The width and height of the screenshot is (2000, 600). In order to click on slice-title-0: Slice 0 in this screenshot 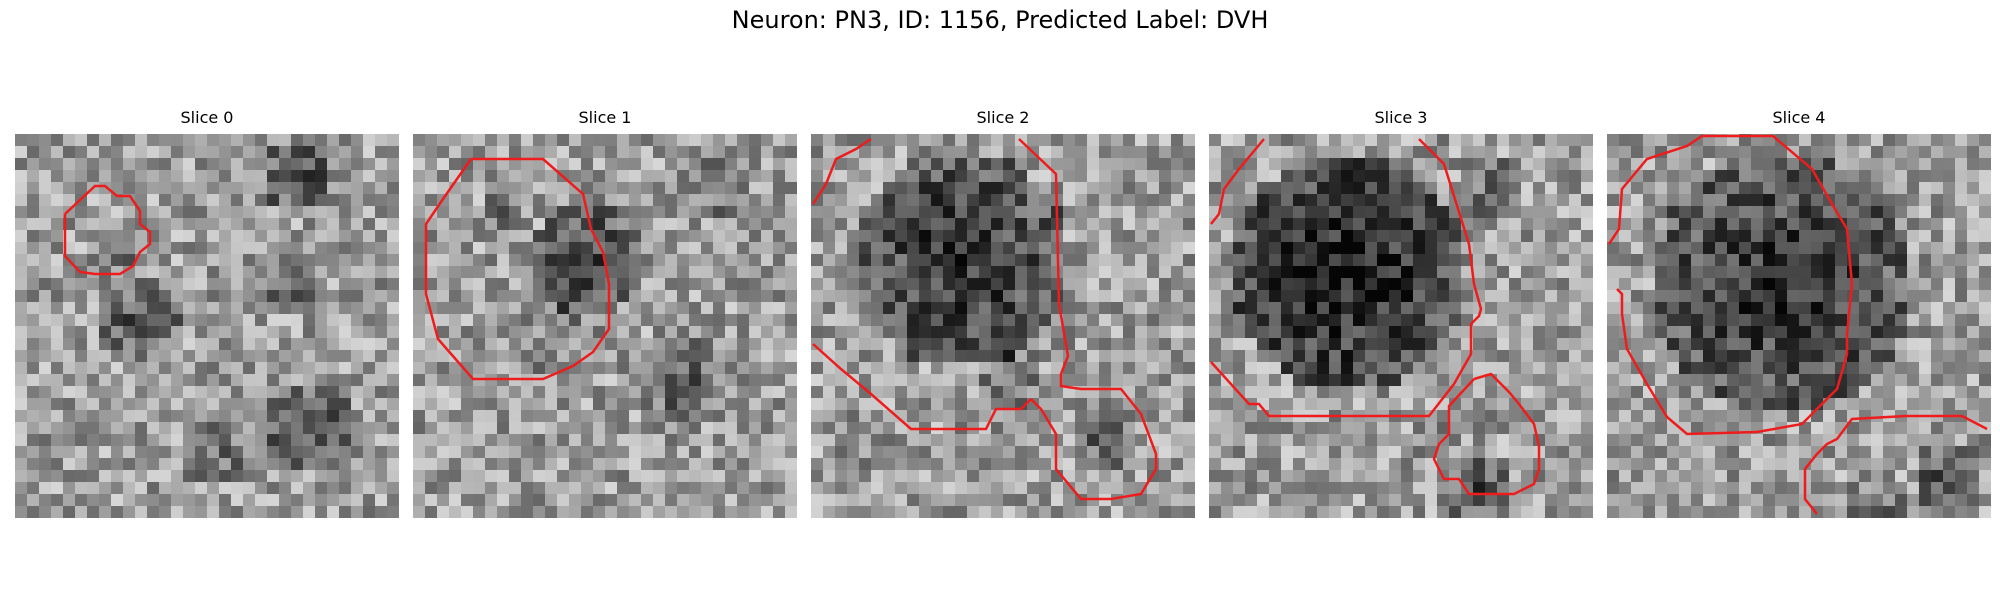, I will do `click(207, 117)`.